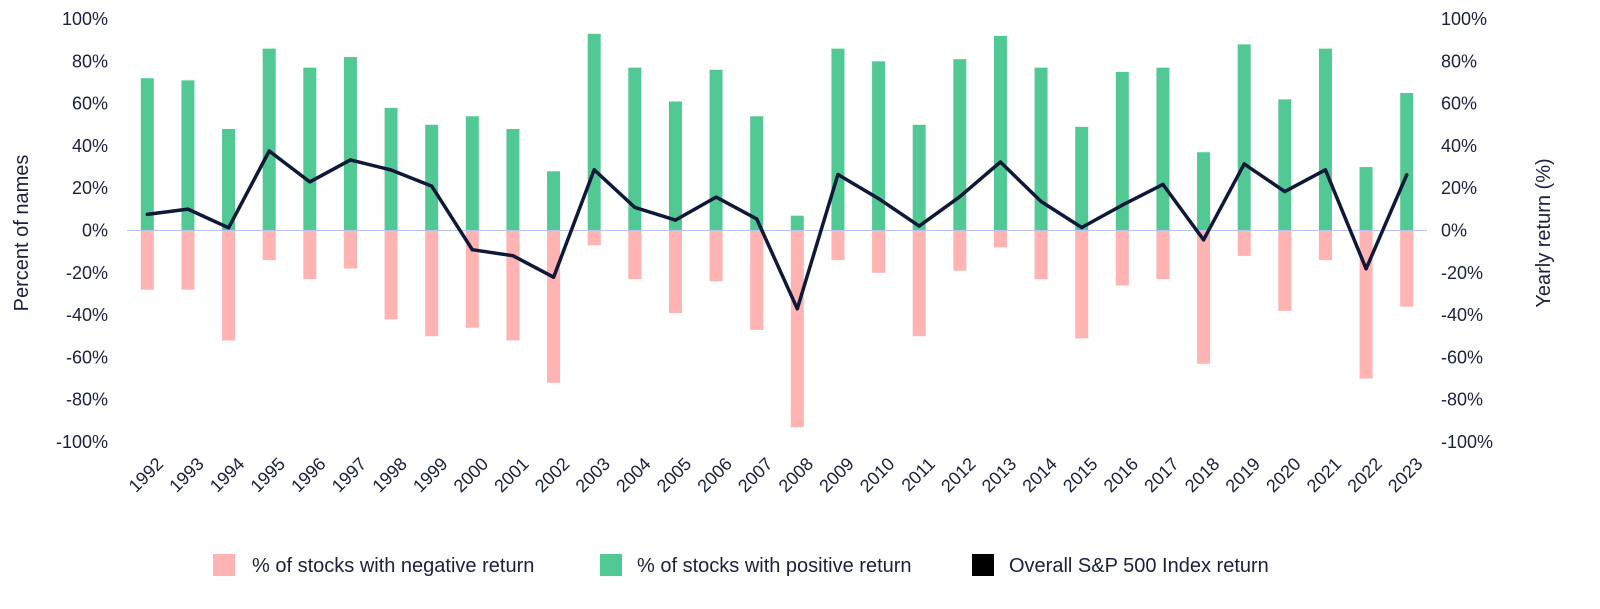 The image size is (1600, 609). I want to click on x-tick-label-2020: 2020, so click(1283, 475).